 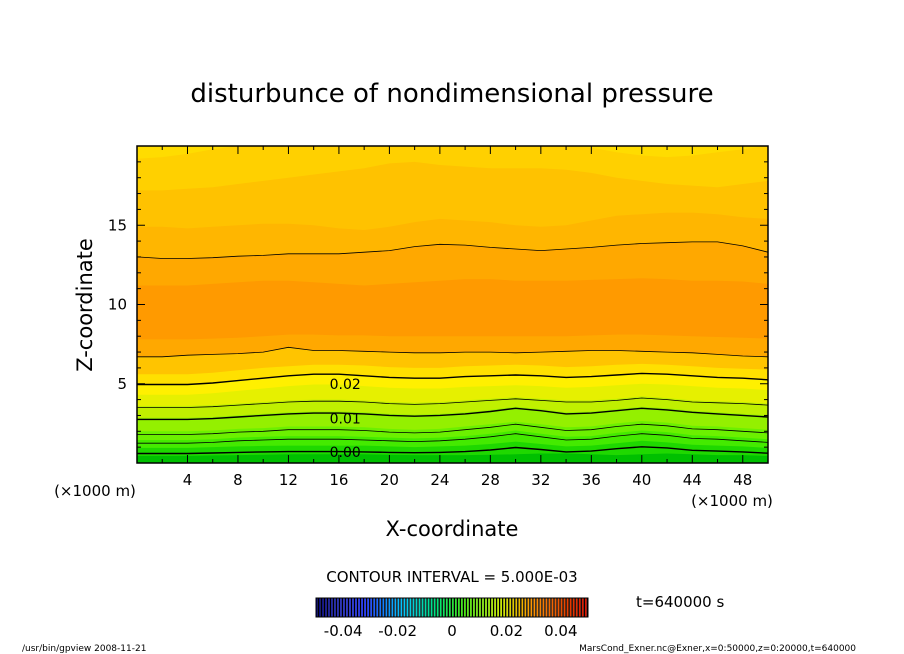 I want to click on x-unit-label: (×1000 m), so click(x=732, y=501).